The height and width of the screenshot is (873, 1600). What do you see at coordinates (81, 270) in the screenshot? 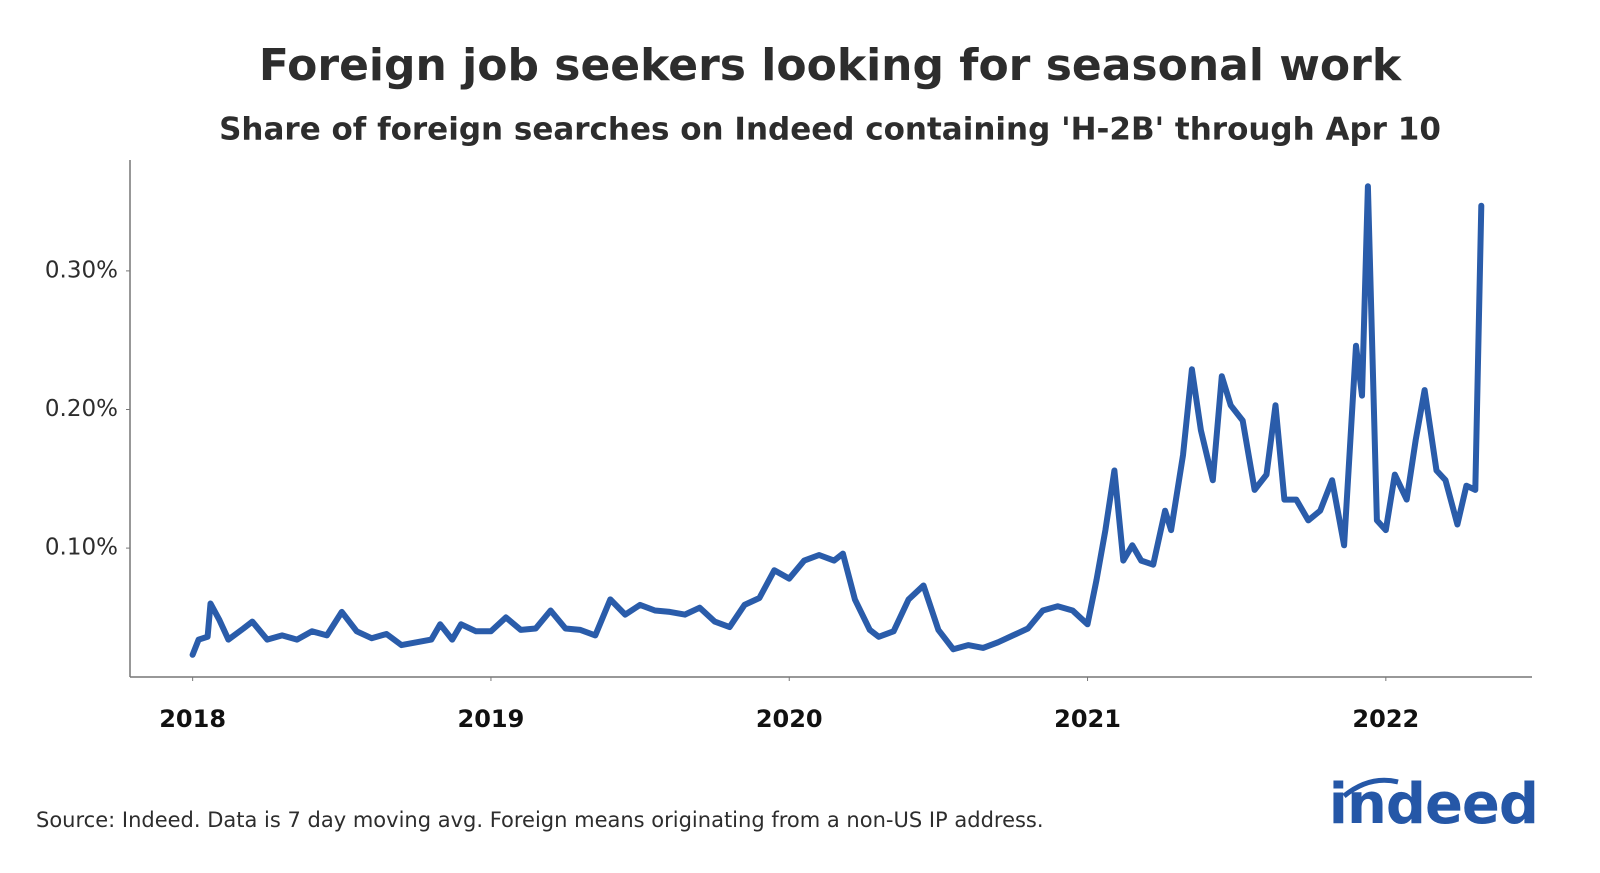
I see `y-tick-label: 0.30%` at bounding box center [81, 270].